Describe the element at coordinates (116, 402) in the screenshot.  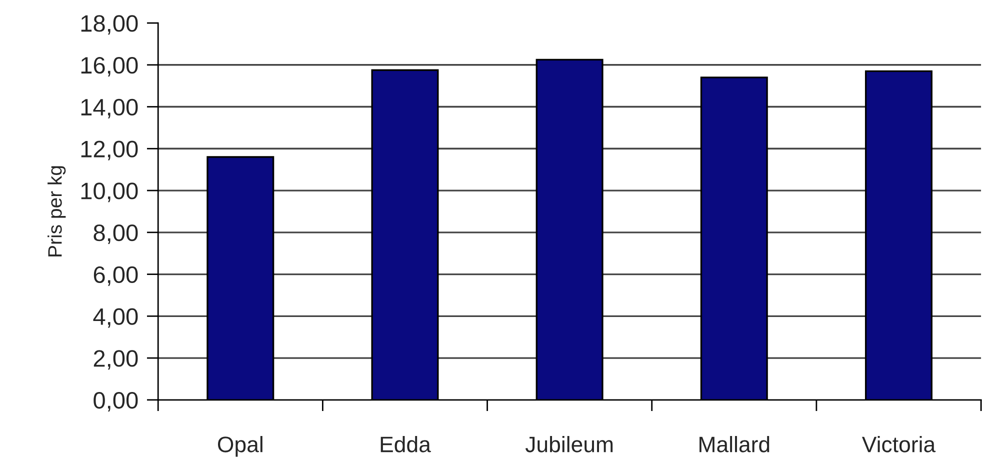
I see `y-tick-label: 0,00` at that location.